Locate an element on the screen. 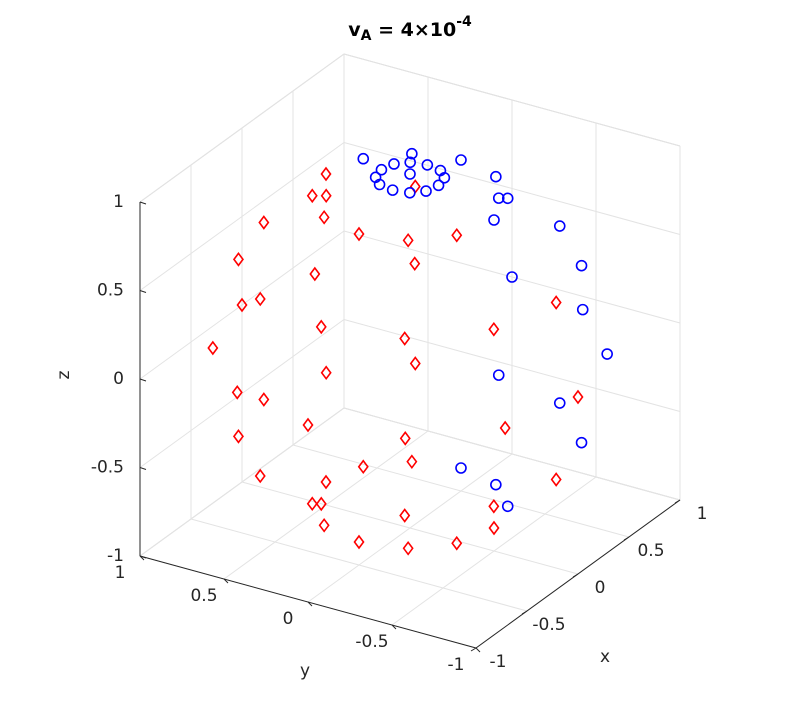  x-tick-label: 1 is located at coordinates (702, 514).